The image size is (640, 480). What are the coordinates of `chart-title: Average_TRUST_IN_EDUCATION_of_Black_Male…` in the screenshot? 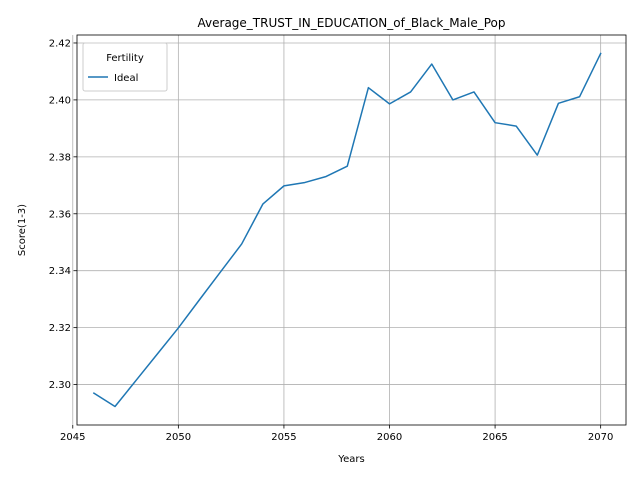 It's located at (352, 23).